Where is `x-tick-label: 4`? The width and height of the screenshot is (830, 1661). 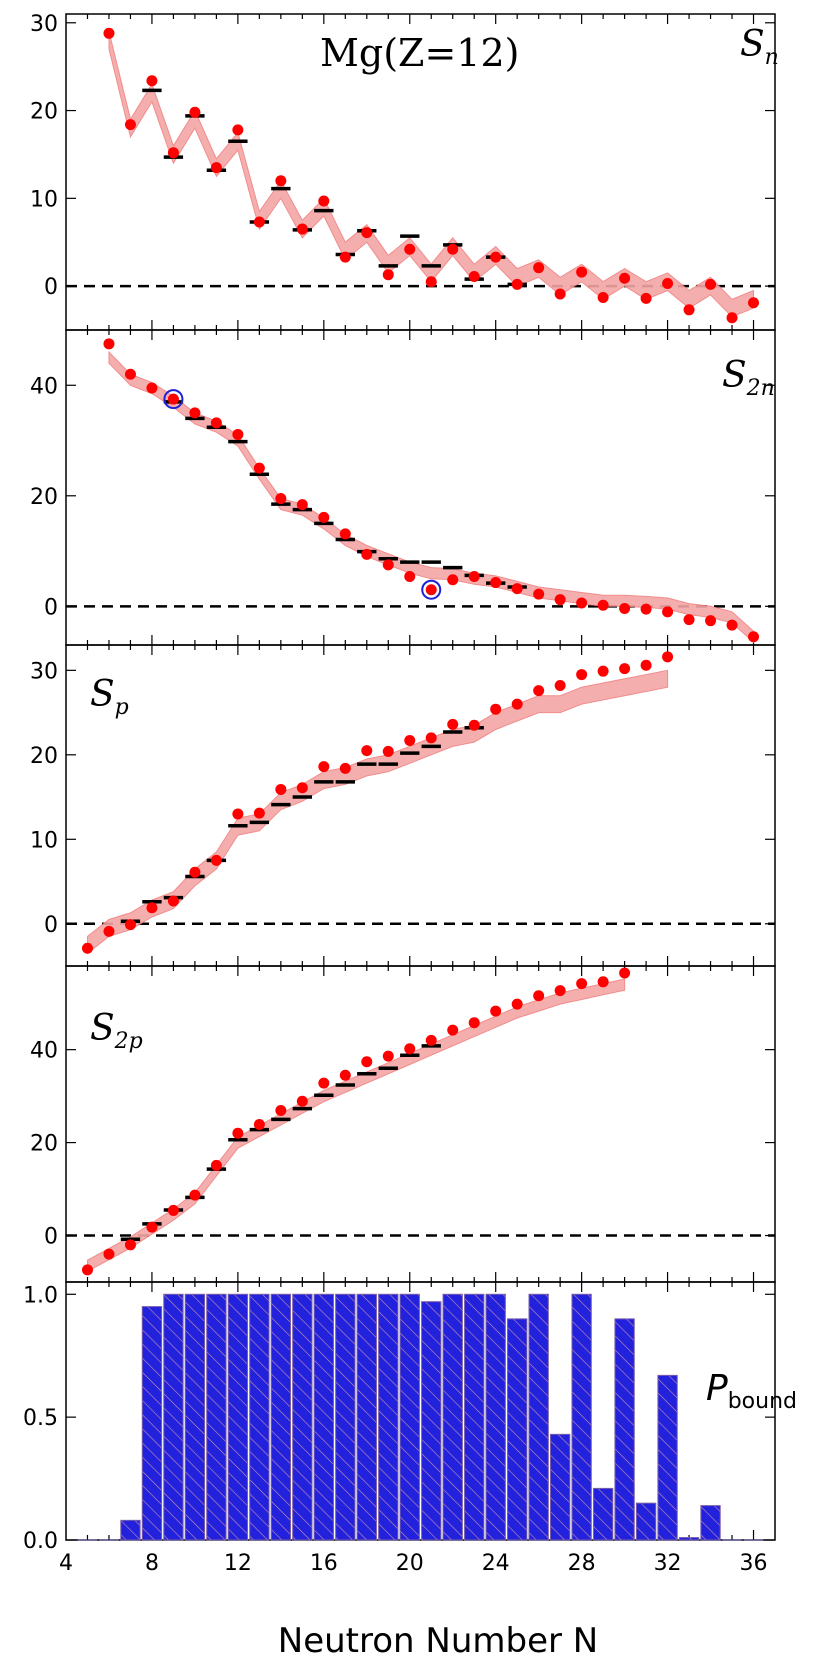 x-tick-label: 4 is located at coordinates (66, 1563).